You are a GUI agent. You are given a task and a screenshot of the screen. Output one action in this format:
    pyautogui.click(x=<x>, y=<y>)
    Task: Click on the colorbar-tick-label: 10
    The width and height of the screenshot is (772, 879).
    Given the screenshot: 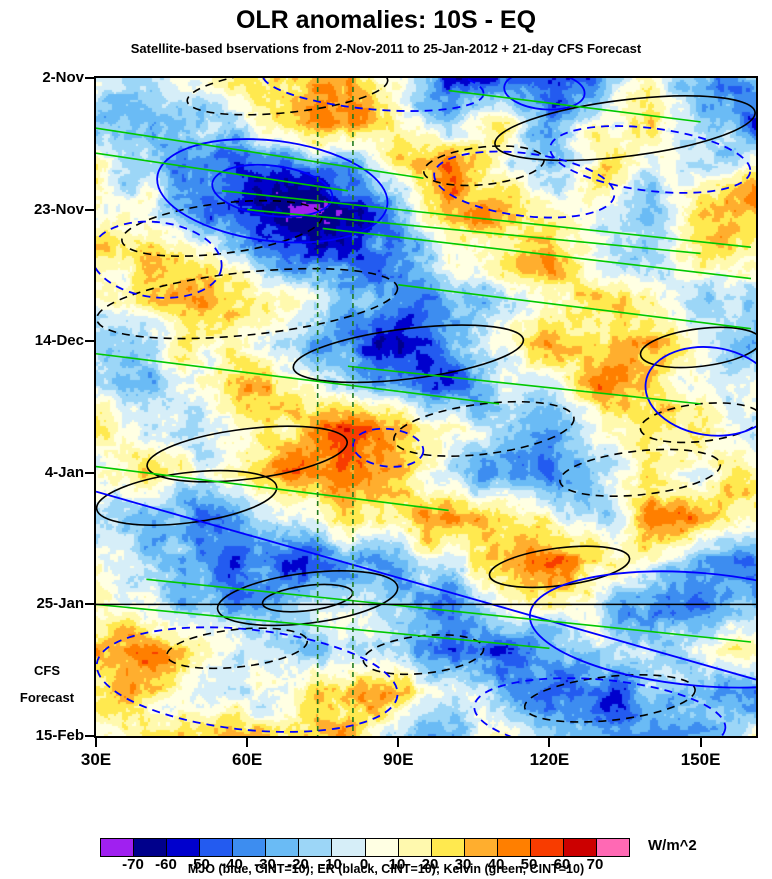 What is the action you would take?
    pyautogui.click(x=397, y=864)
    